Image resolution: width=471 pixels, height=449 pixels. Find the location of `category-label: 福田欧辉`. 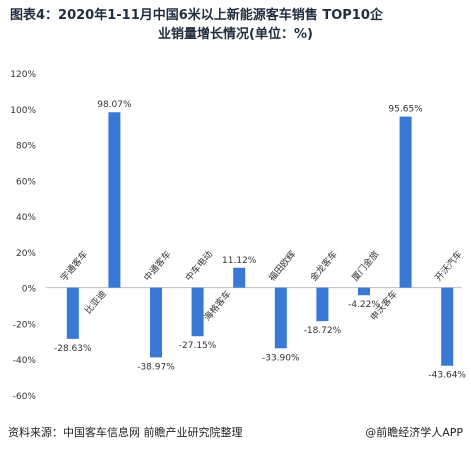

category-label: 福田欧辉 is located at coordinates (282, 265).